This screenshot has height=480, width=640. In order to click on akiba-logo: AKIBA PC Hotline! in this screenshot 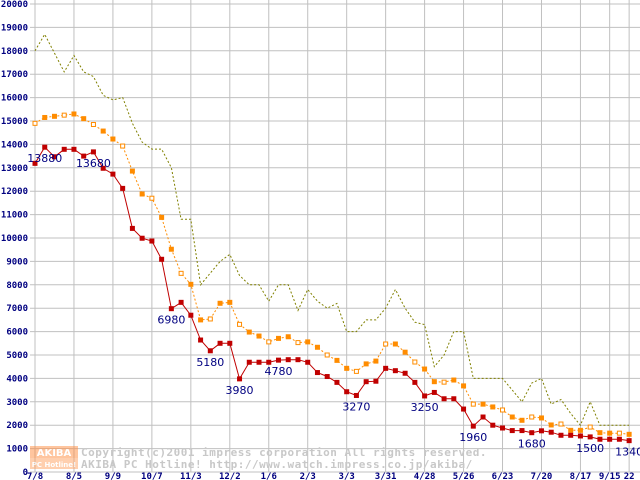, I will do `click(54, 457)`.